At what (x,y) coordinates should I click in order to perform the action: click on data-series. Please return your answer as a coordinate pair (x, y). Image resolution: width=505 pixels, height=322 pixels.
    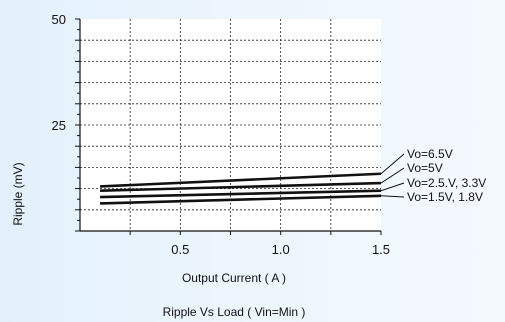
    Looking at the image, I should click on (241, 188).